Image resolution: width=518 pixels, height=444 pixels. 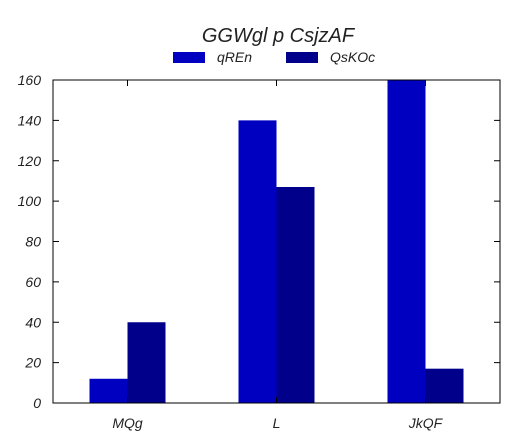 What do you see at coordinates (30, 120) in the screenshot?
I see `y-tick-label: 140` at bounding box center [30, 120].